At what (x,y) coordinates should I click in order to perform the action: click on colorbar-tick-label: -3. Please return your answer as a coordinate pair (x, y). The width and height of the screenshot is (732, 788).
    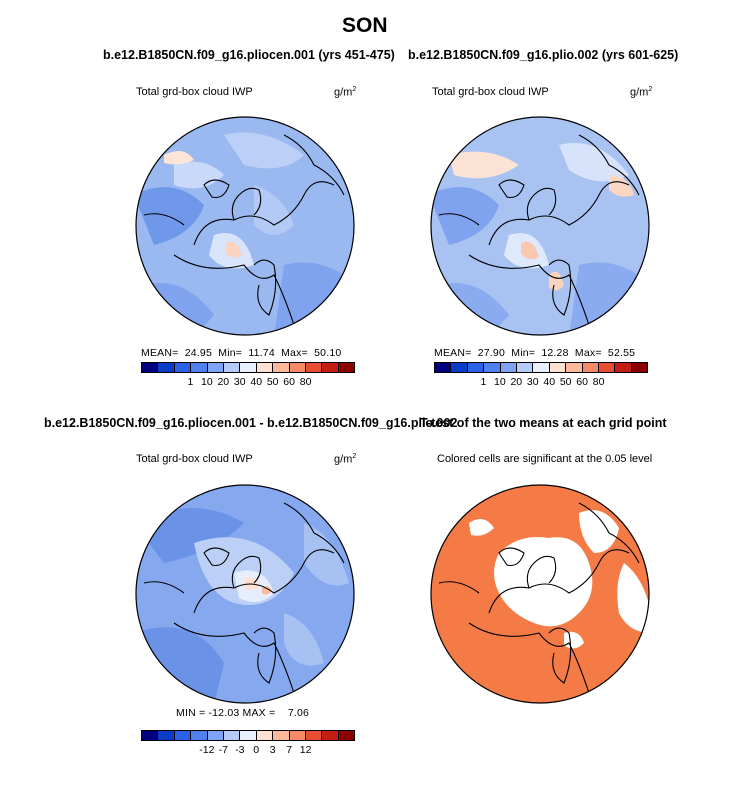
    Looking at the image, I should click on (240, 750).